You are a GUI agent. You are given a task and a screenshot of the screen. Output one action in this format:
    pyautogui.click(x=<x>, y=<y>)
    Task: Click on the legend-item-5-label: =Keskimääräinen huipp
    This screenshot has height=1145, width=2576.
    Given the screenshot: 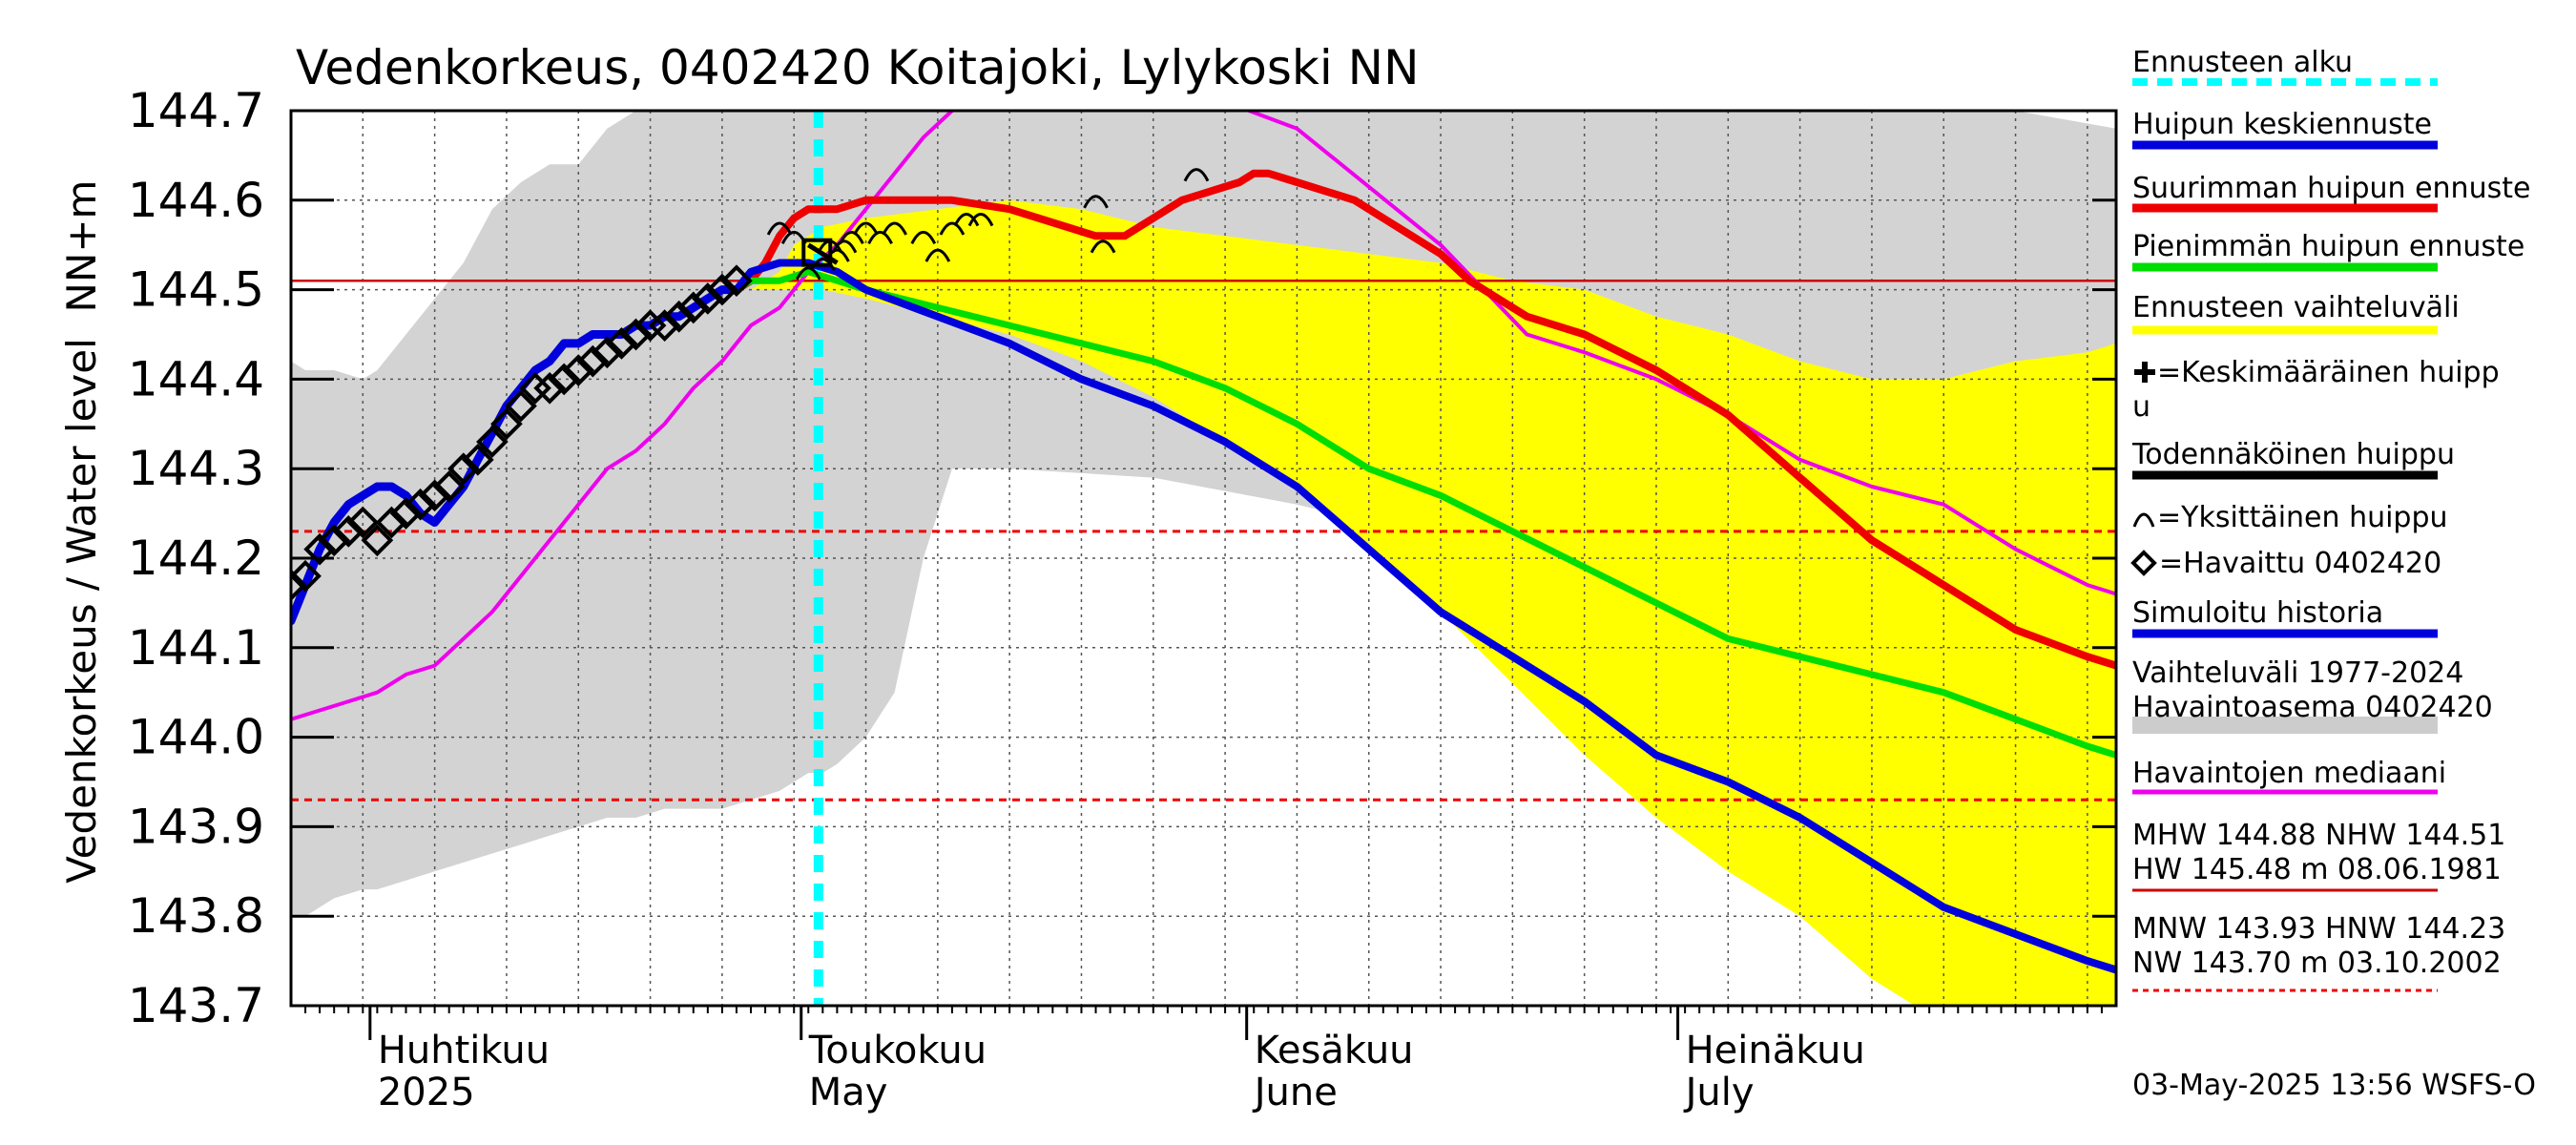 What is the action you would take?
    pyautogui.click(x=2328, y=373)
    